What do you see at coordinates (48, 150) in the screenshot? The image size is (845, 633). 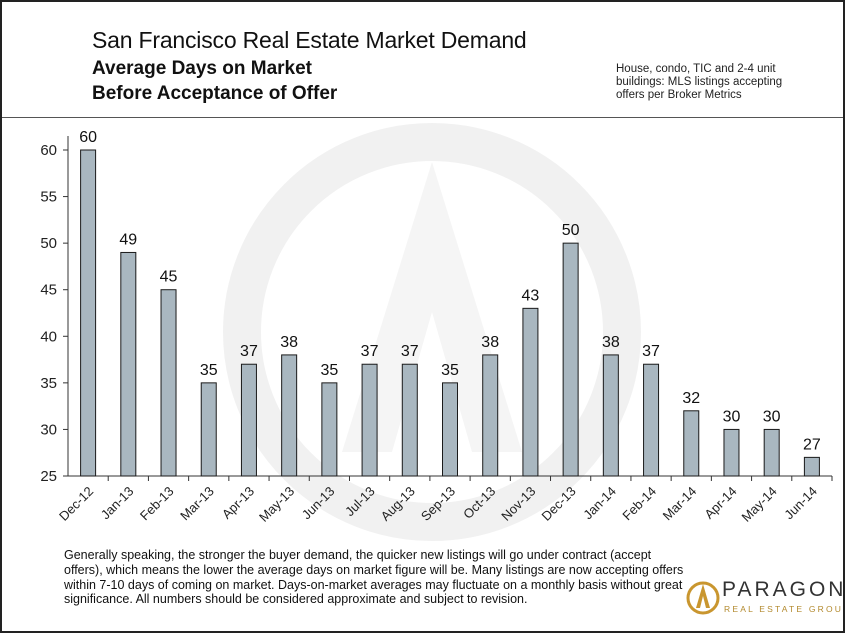 I see `y-tick-label: 60` at bounding box center [48, 150].